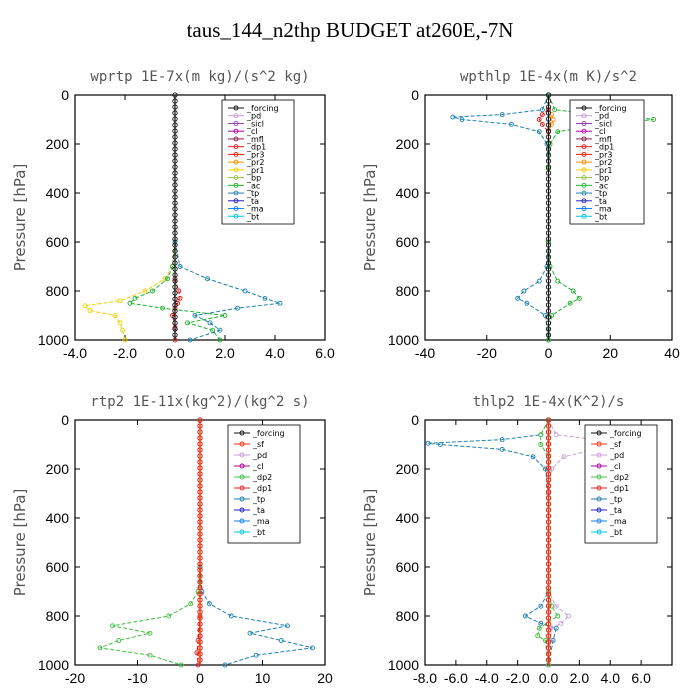  What do you see at coordinates (325, 678) in the screenshot?
I see `x-tick-label: 20` at bounding box center [325, 678].